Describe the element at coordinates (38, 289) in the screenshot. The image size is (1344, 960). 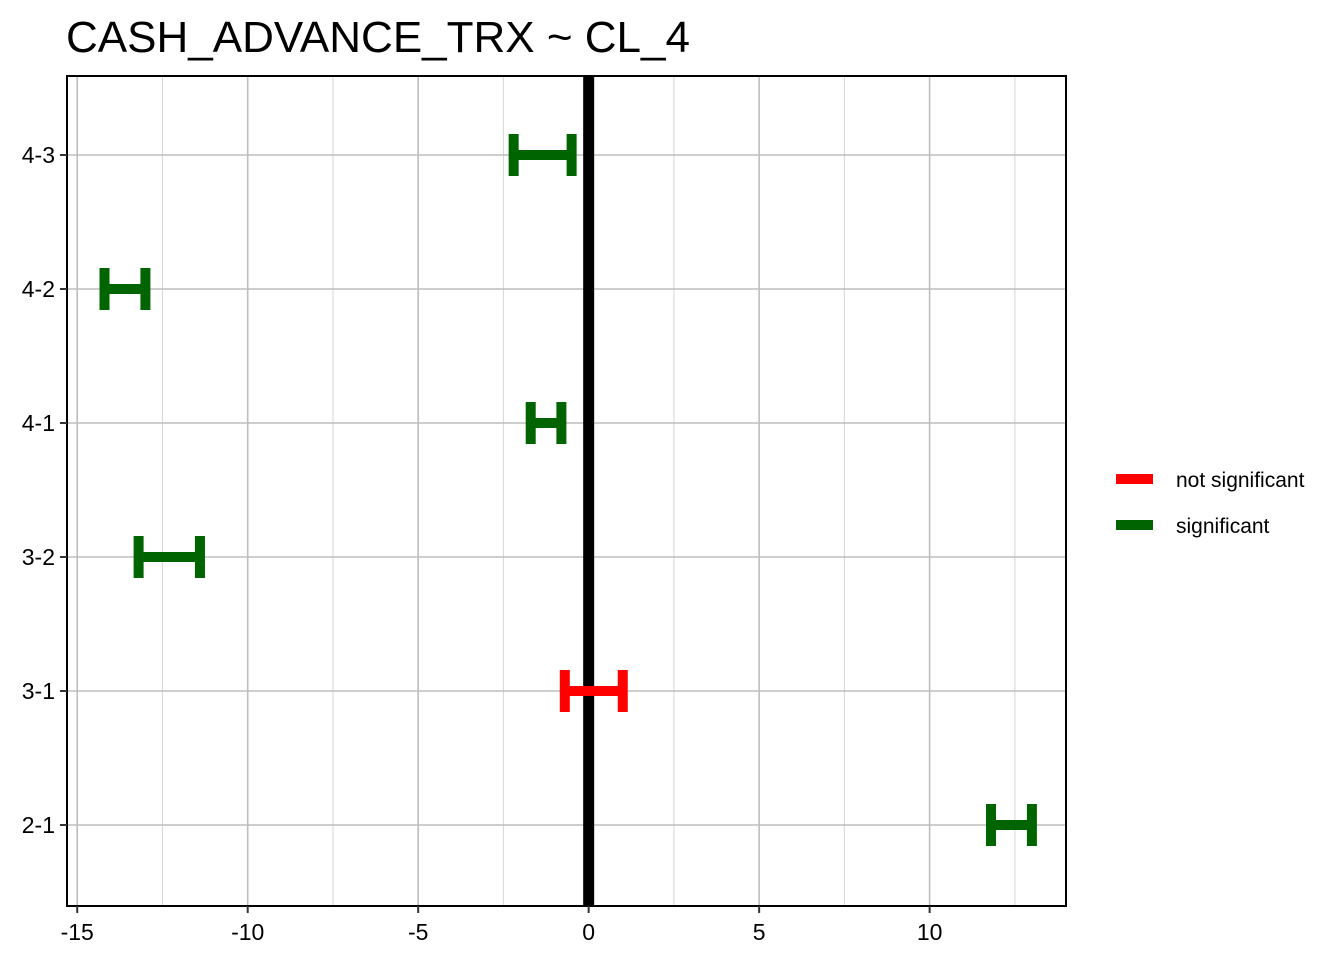
I see `y-tick-label: 4-2` at that location.